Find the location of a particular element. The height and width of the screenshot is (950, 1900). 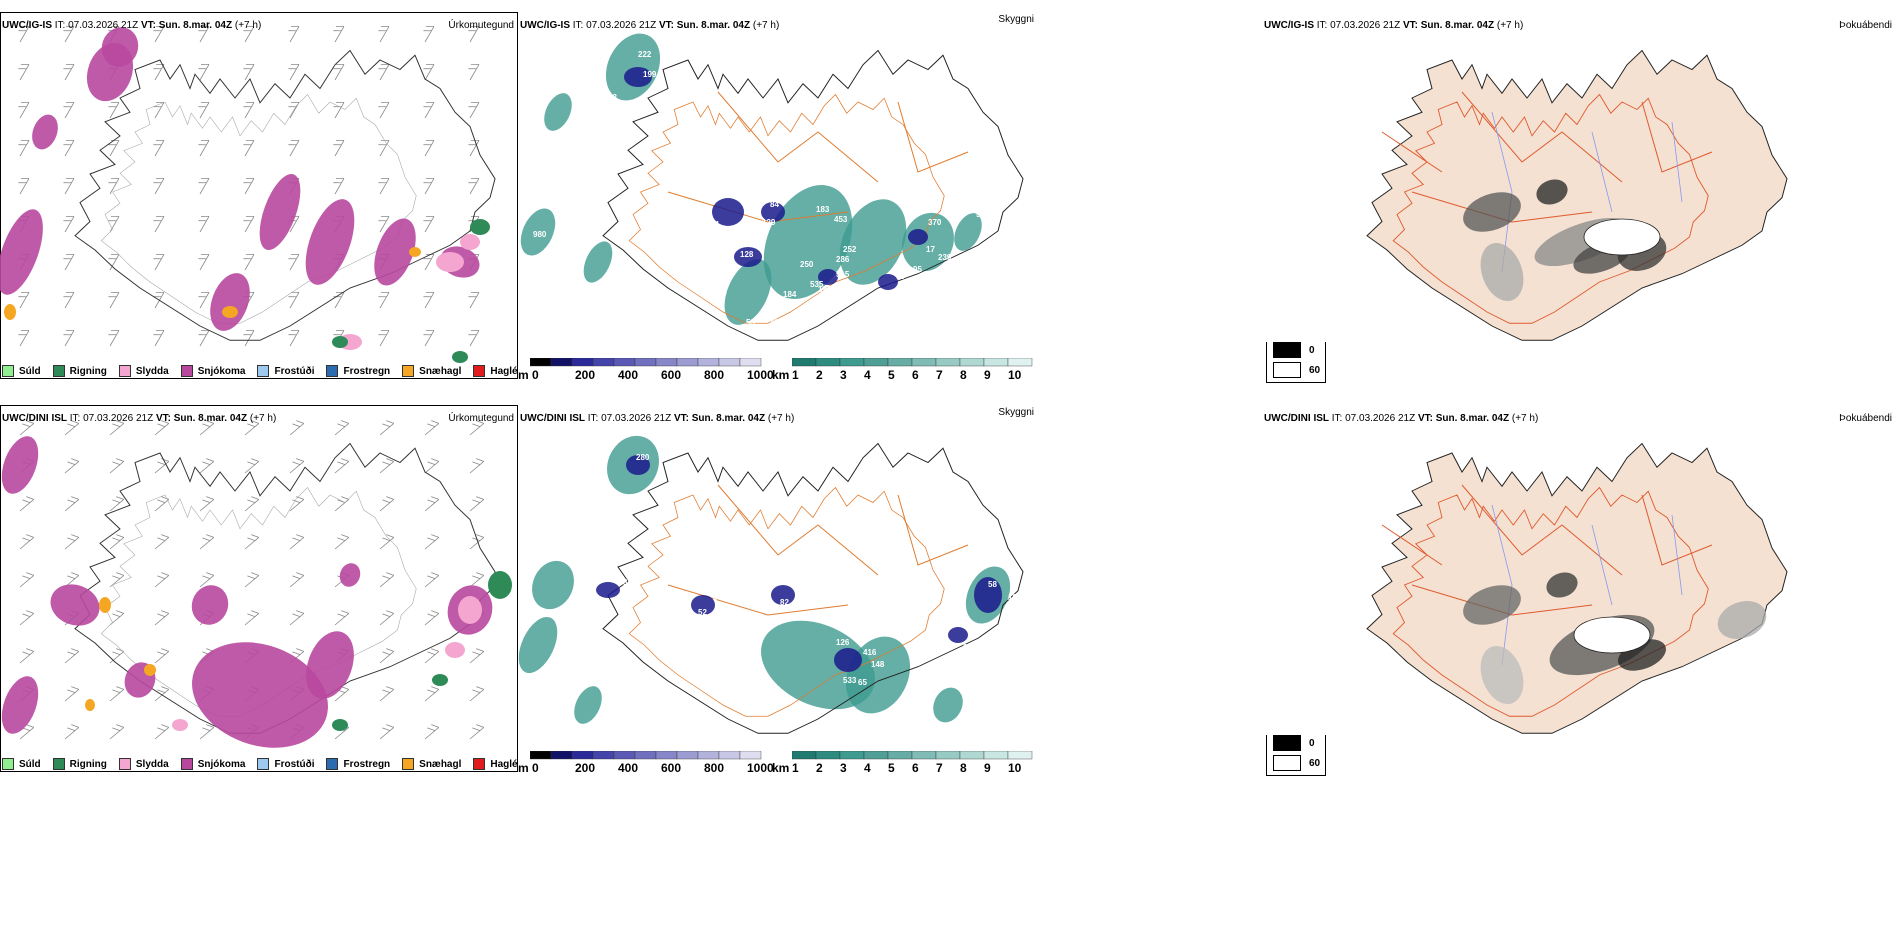

colorbar-scale is located at coordinates (912, 755).